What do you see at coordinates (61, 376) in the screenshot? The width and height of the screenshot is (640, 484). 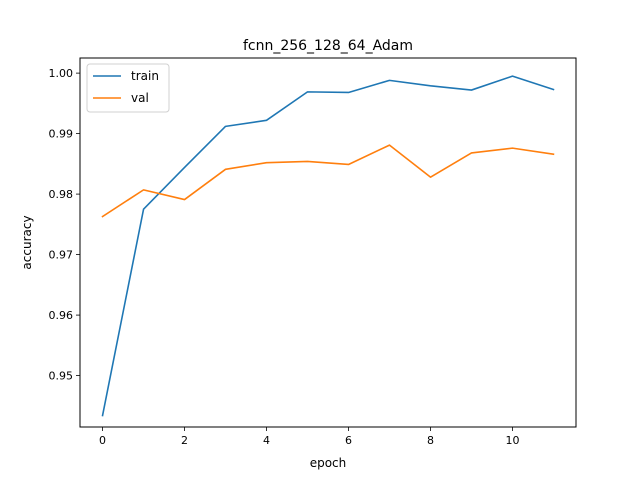 I see `y-tick-label: 0.95` at bounding box center [61, 376].